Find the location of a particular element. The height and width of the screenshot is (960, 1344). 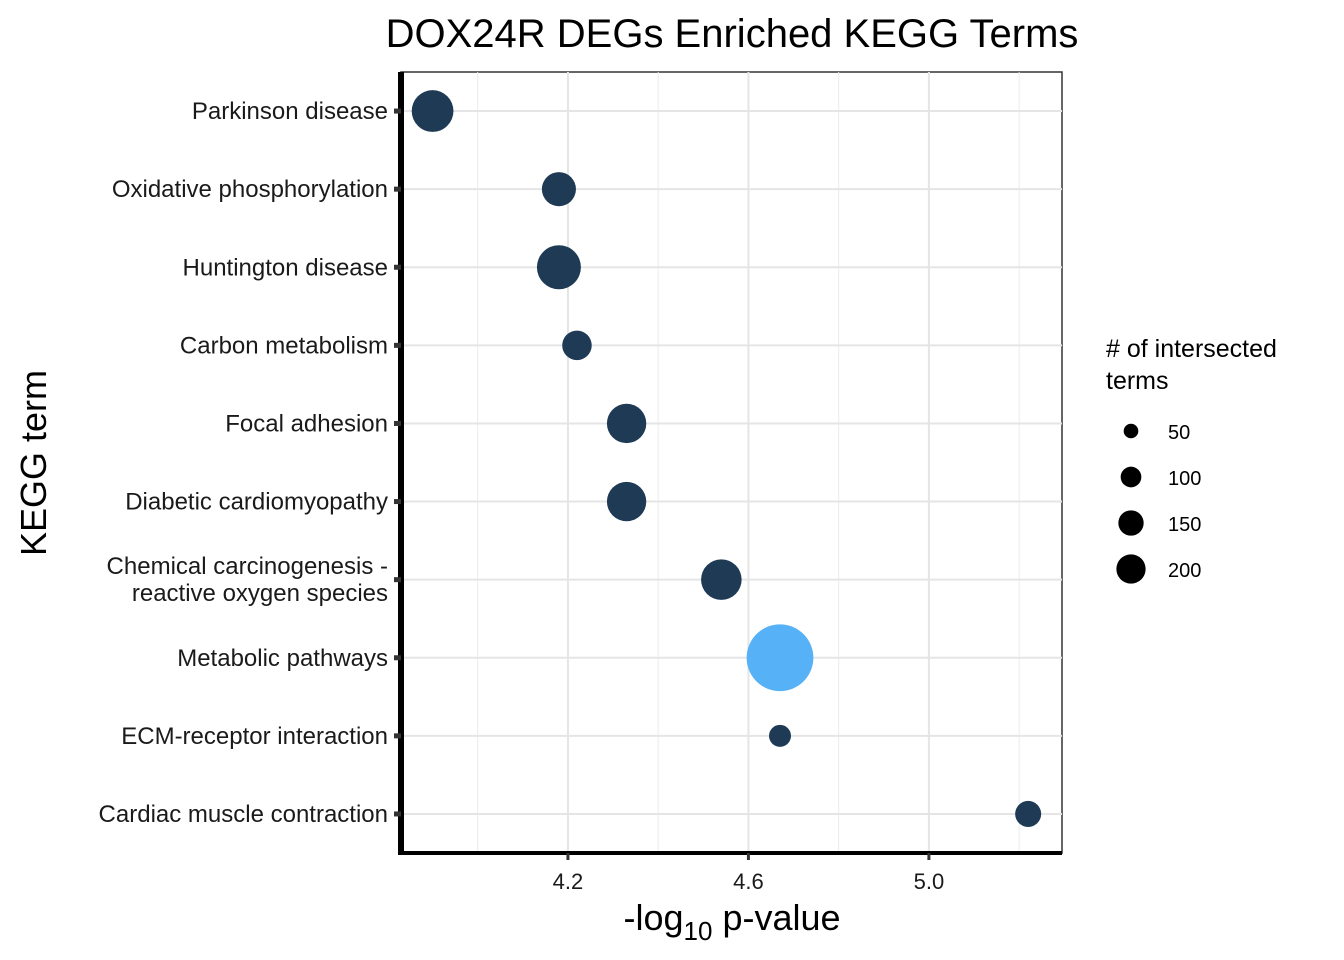

size-legend: # of intersected terms 50 100 150 200 is located at coordinates (1195, 459).